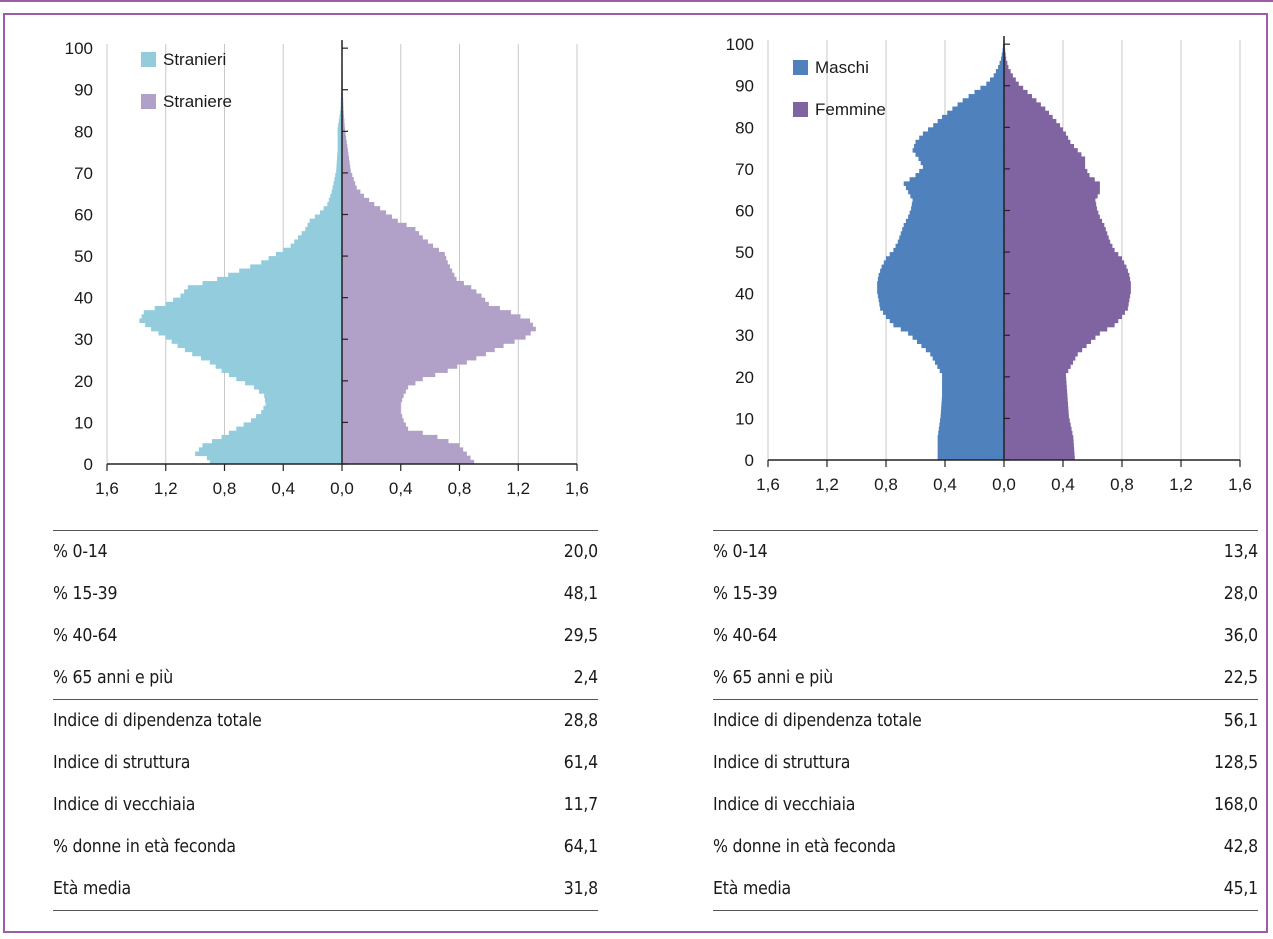 The height and width of the screenshot is (939, 1273). What do you see at coordinates (850, 109) in the screenshot?
I see `legend-label: Femmine` at bounding box center [850, 109].